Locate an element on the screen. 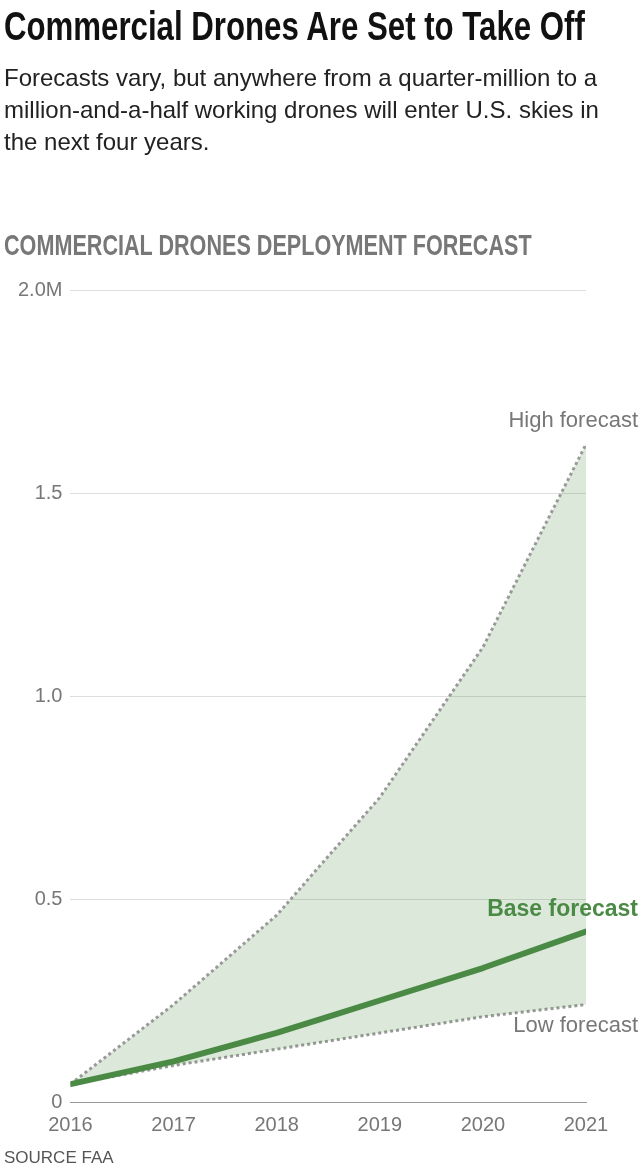  y-tick-label: 1.5 is located at coordinates (48, 491).